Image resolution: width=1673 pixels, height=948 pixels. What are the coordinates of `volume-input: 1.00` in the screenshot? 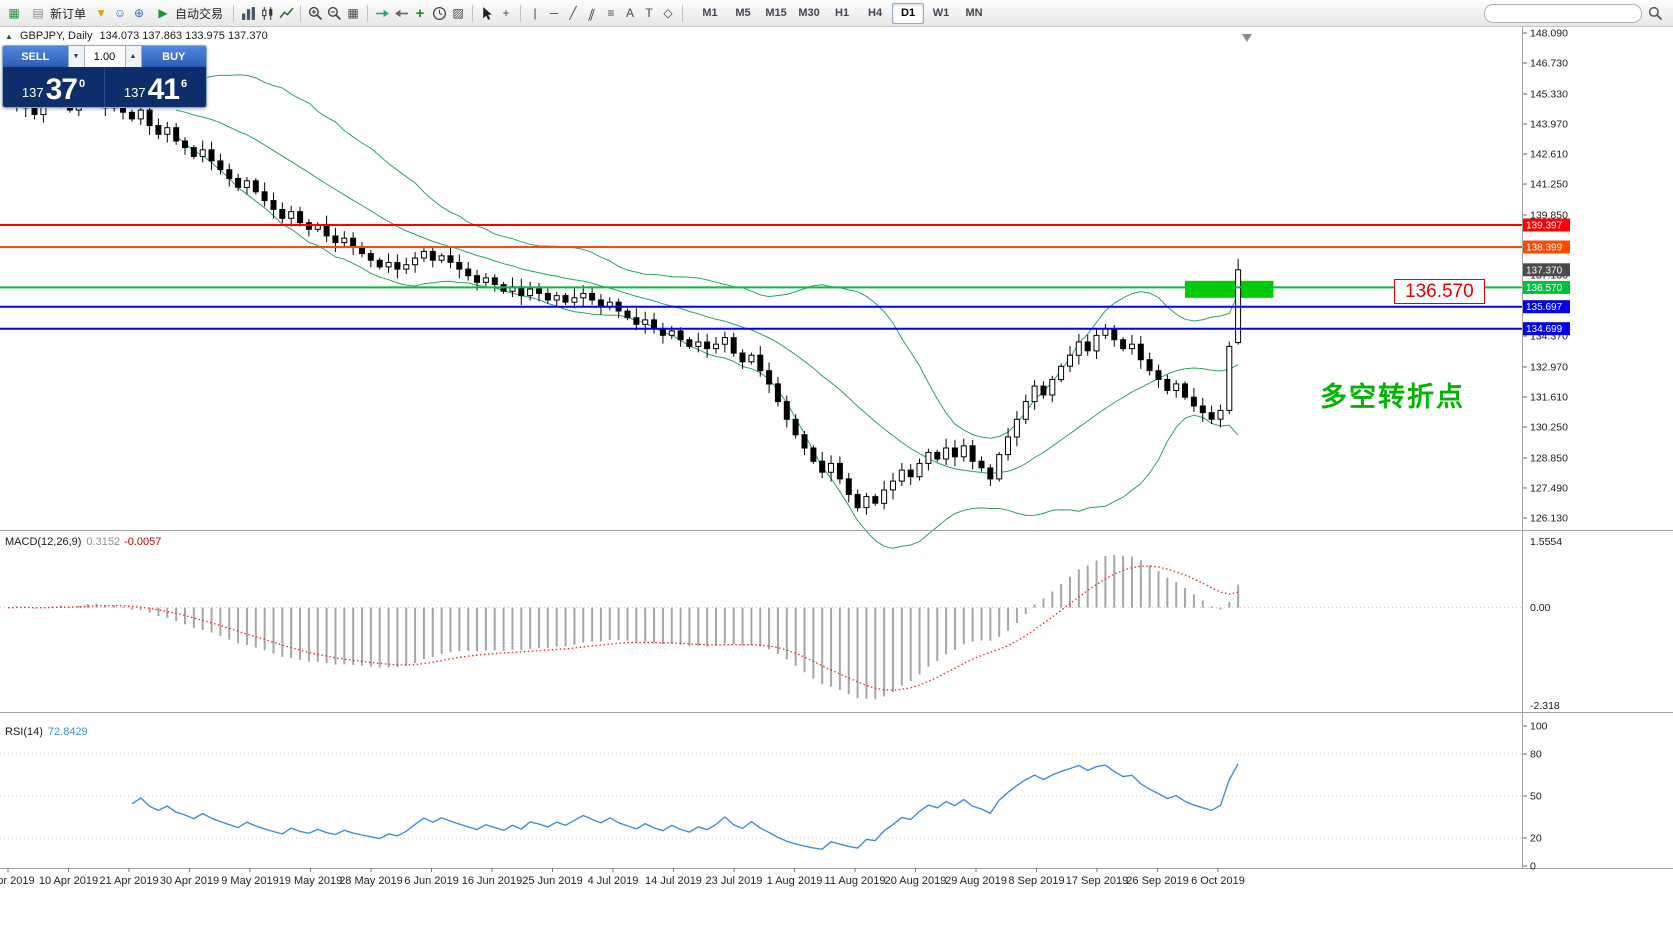 It's located at (104, 56).